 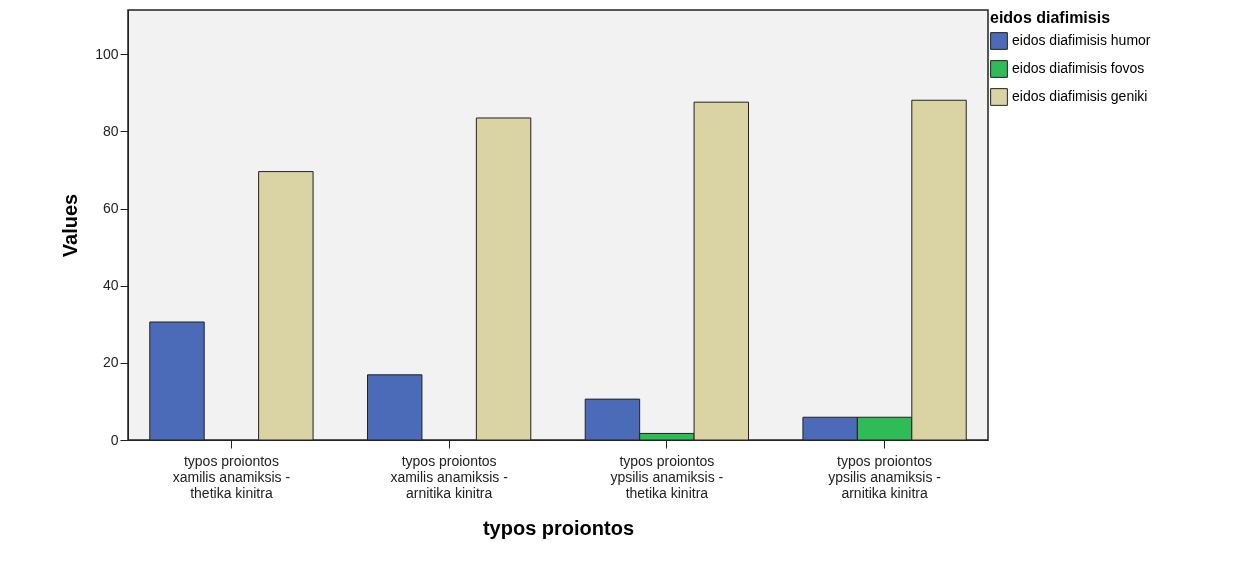 I want to click on y-tick-label: 60, so click(x=110, y=208).